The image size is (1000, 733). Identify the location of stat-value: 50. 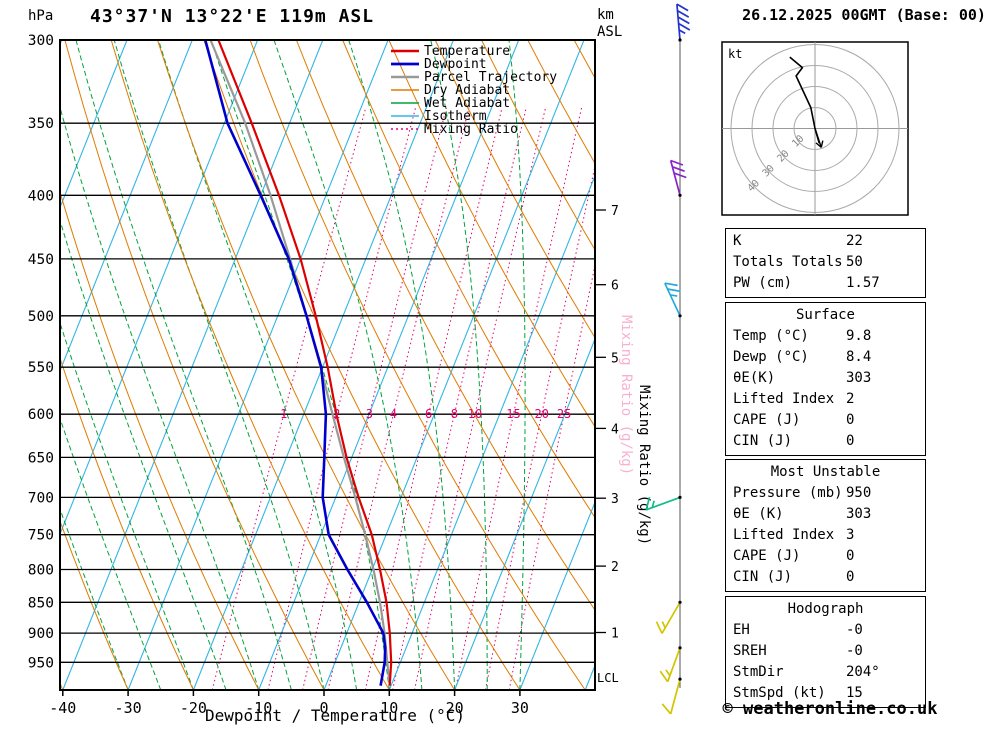
(854, 262).